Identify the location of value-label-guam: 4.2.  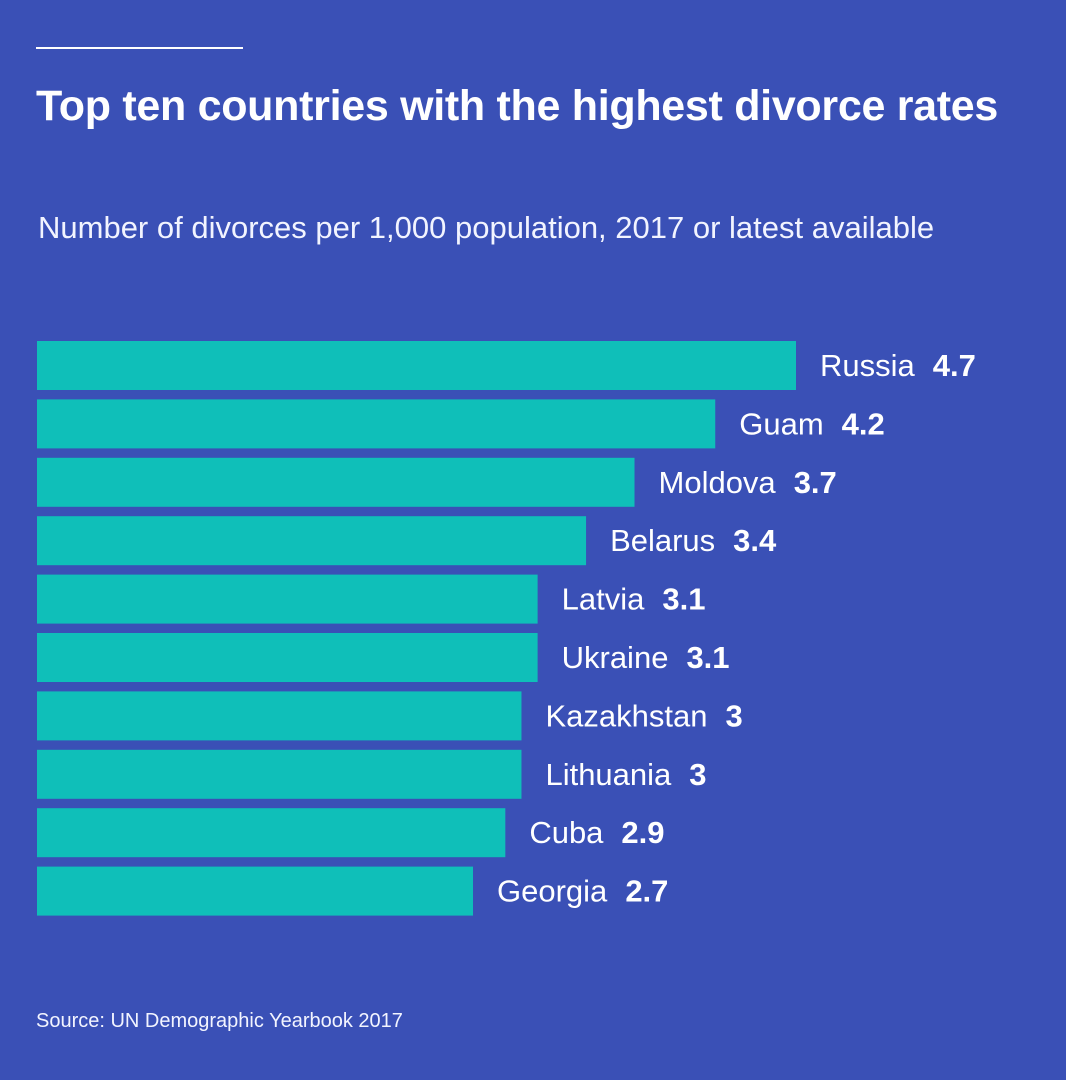
(863, 423).